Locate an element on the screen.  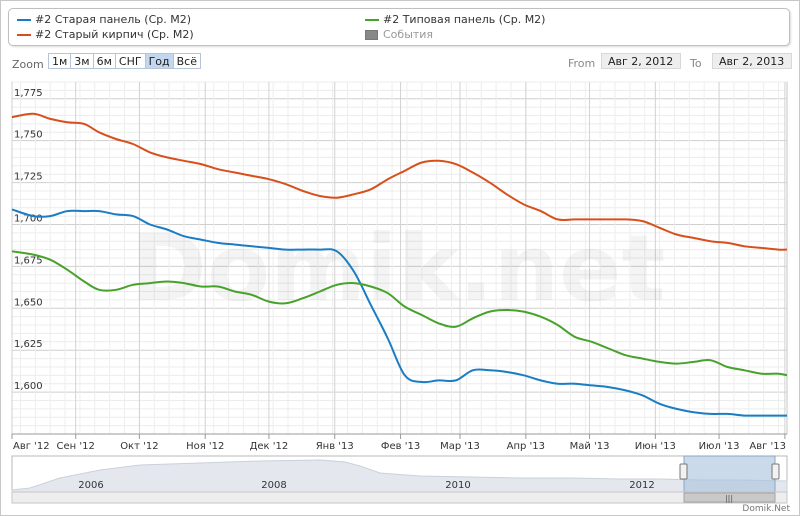
zoom-1m-button: 1м is located at coordinates (59, 61).